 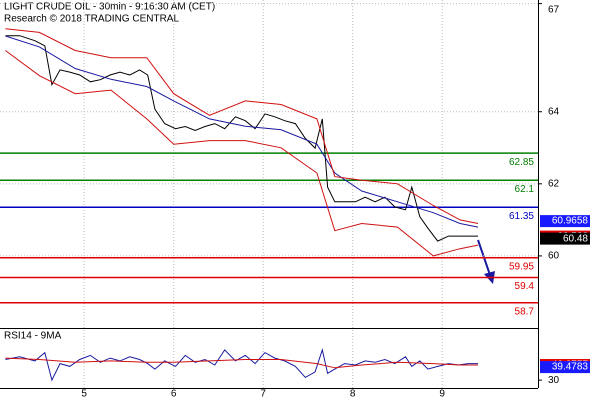 I want to click on y-tick-label: 60, so click(x=554, y=256).